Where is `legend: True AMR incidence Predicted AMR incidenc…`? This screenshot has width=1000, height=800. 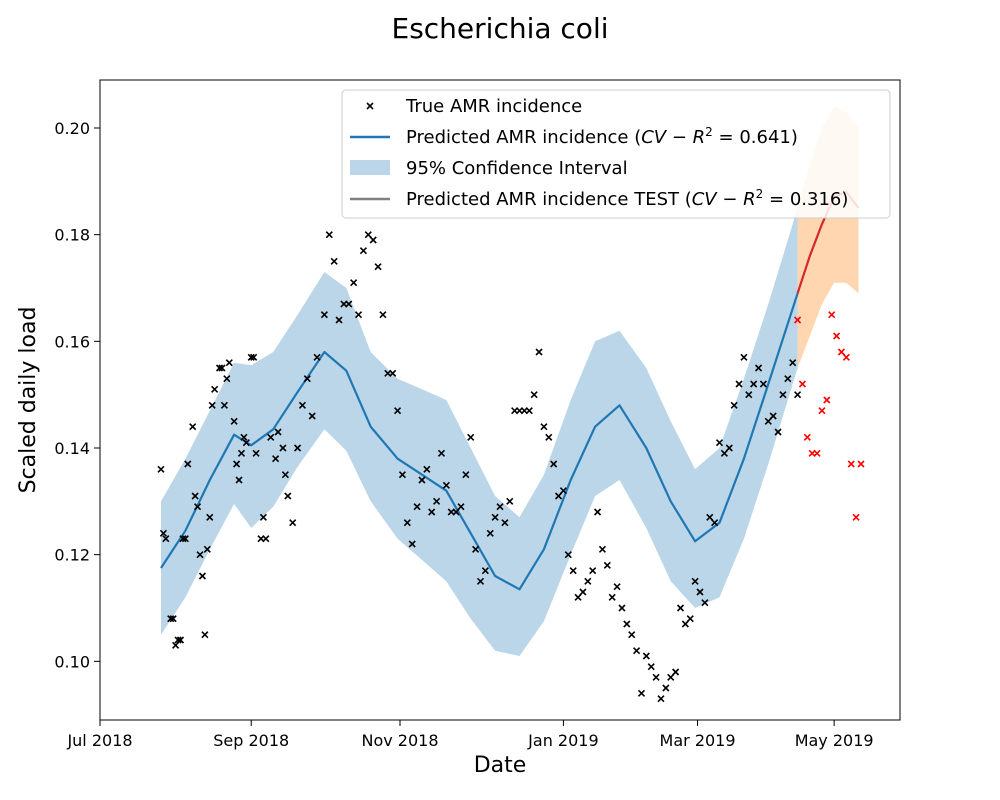
legend: True AMR incidence Predicted AMR incidenc… is located at coordinates (616, 154).